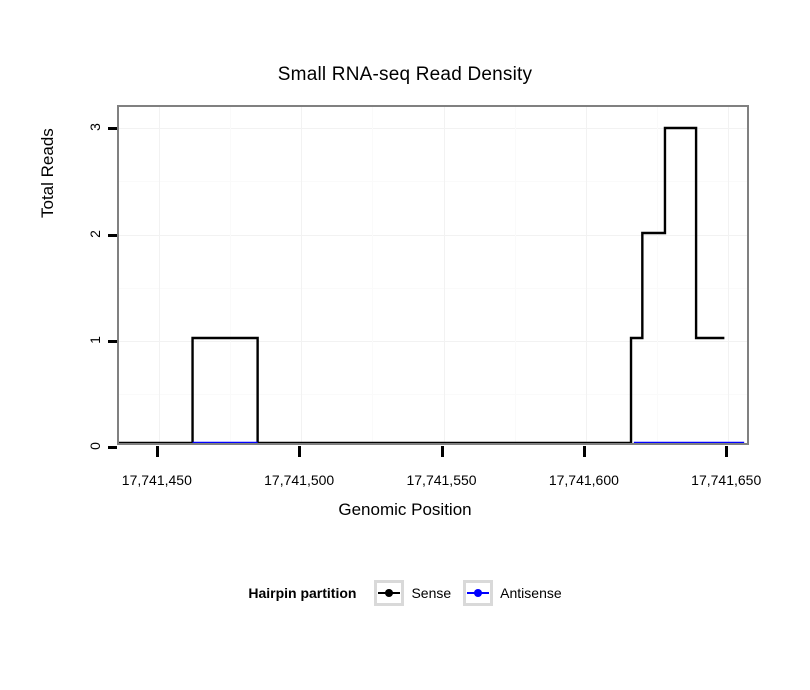 The width and height of the screenshot is (810, 690). I want to click on legend-key-antisense, so click(478, 593).